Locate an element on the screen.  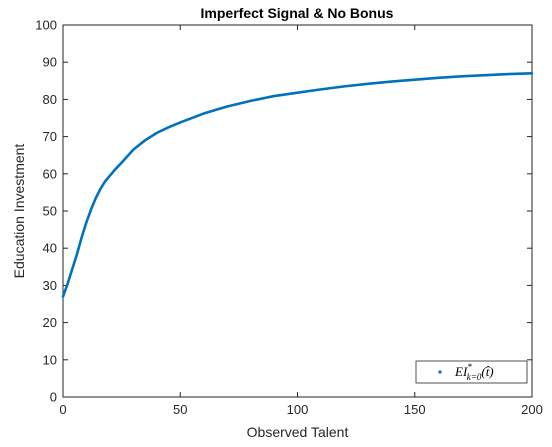
y-tick-label: 30 is located at coordinates (50, 285).